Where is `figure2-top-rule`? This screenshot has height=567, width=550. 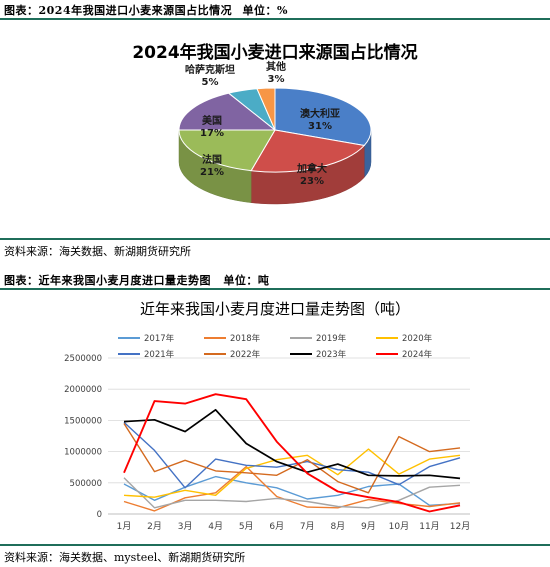 figure2-top-rule is located at coordinates (275, 289).